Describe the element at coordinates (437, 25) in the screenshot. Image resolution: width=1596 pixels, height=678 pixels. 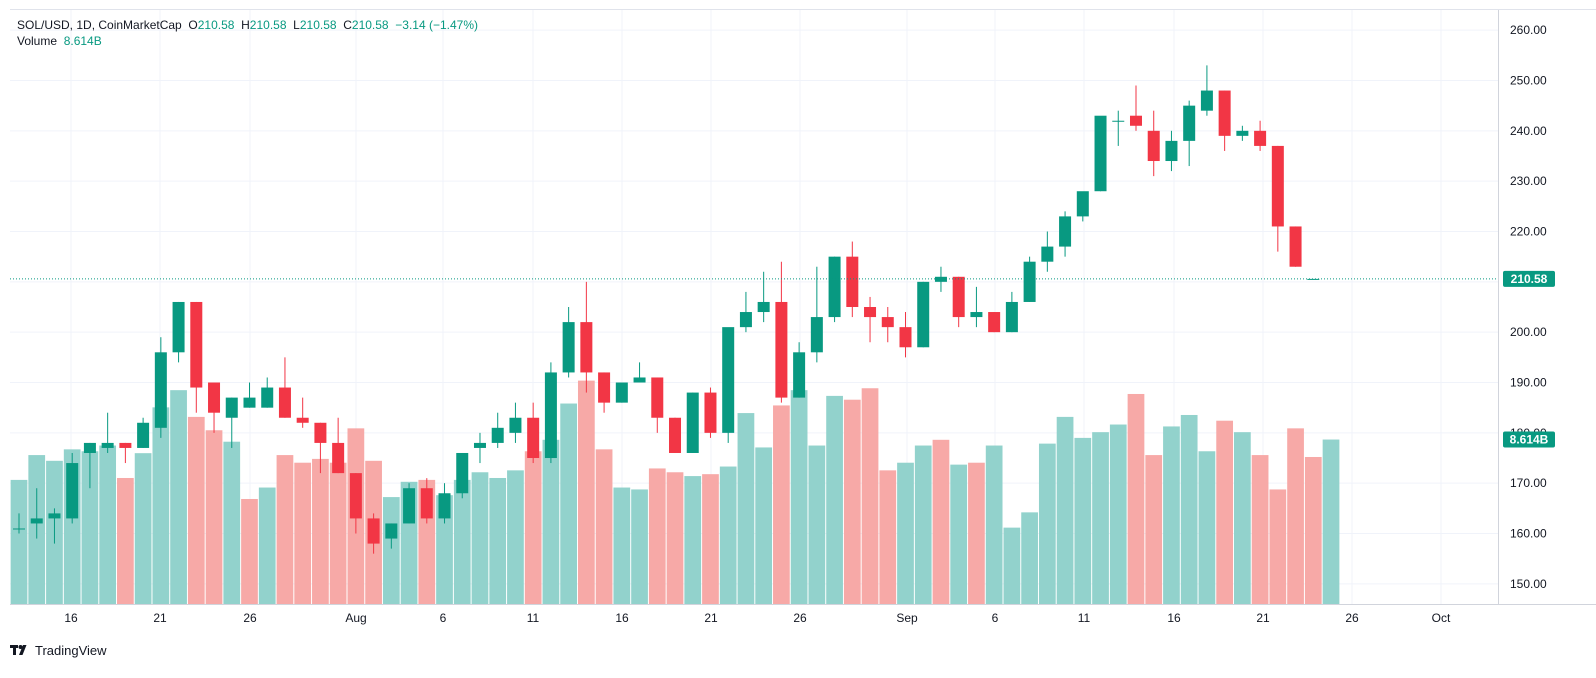
I see `change-value: −3.14 (−1.47%)` at that location.